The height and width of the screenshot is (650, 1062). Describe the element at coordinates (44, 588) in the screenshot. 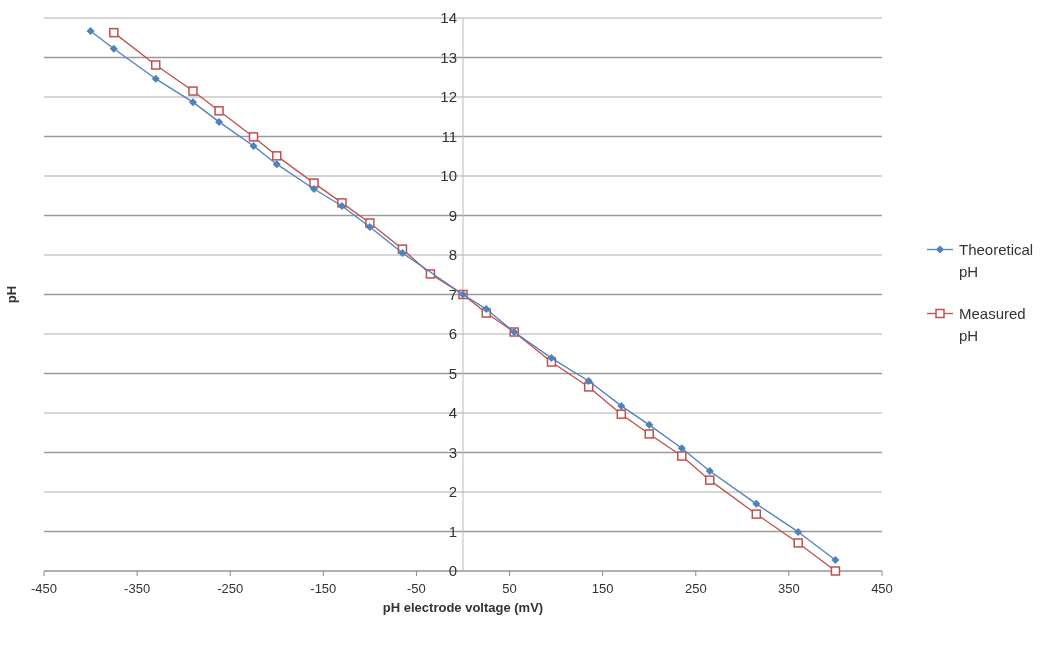

I see `x-tick-label: -450` at that location.